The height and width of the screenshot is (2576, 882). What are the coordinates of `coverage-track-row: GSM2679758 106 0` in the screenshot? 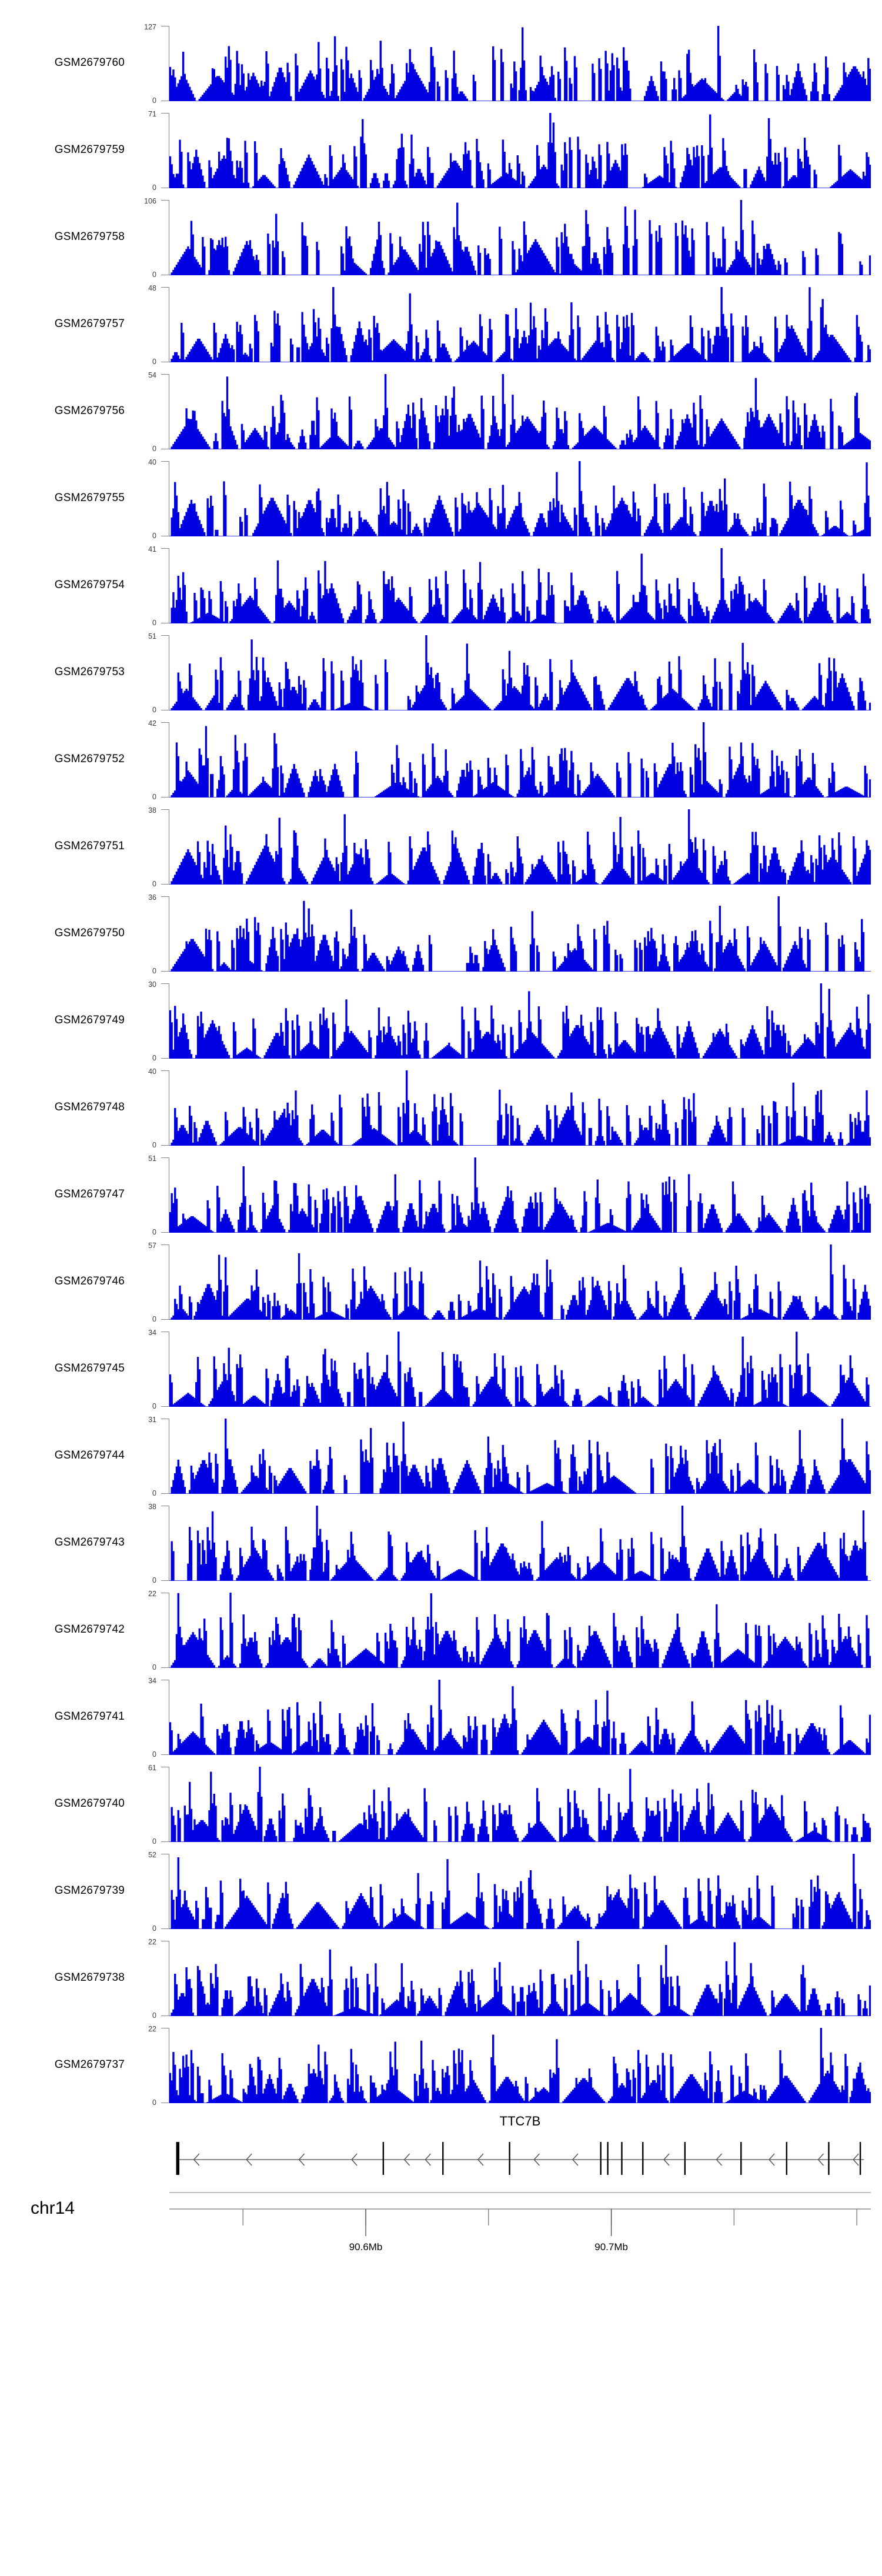 It's located at (441, 237).